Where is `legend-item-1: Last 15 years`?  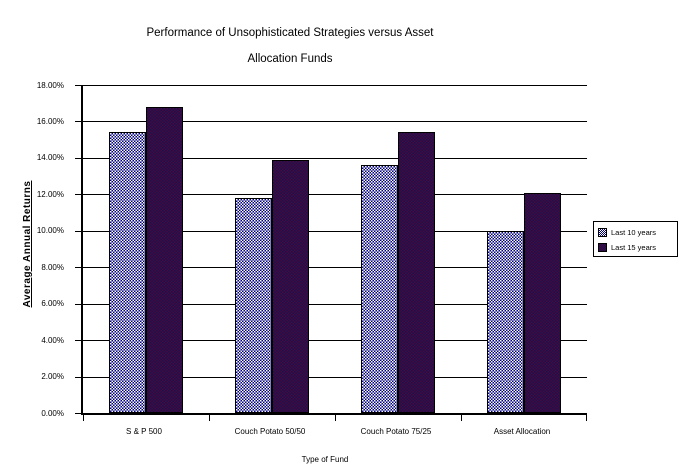
legend-item-1: Last 15 years is located at coordinates (637, 247).